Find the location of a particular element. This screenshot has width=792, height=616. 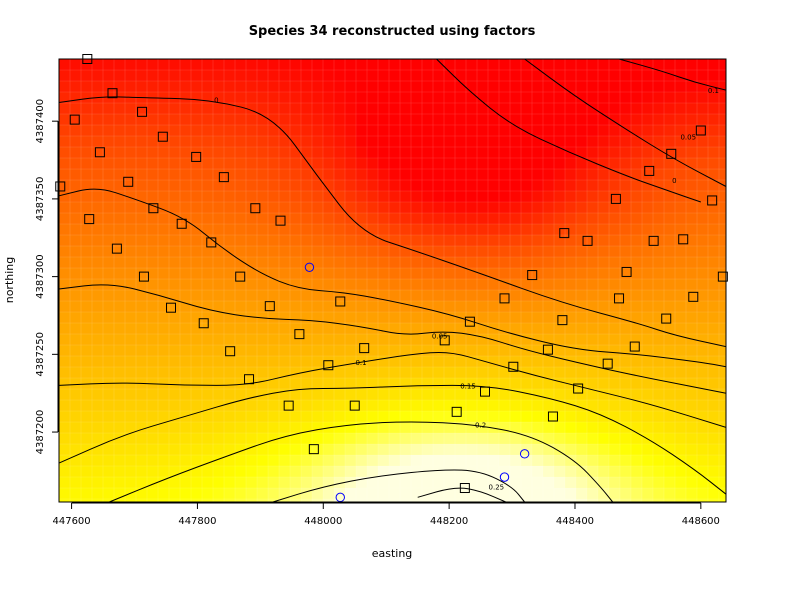

contour-label: 0.05 is located at coordinates (688, 138).